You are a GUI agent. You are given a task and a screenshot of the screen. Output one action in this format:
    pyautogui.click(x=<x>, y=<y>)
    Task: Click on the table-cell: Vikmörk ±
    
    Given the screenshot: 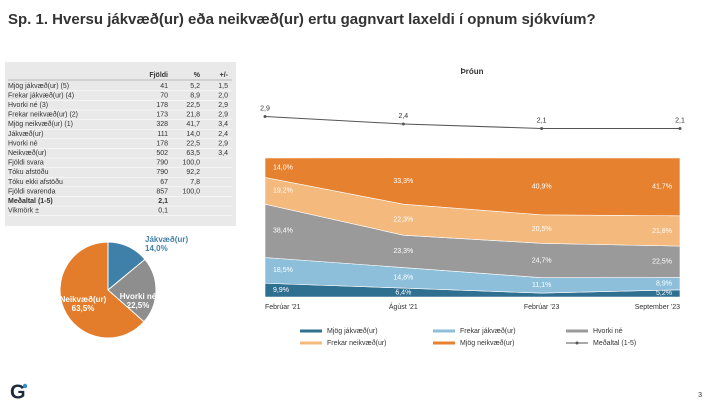 What is the action you would take?
    pyautogui.click(x=23, y=211)
    